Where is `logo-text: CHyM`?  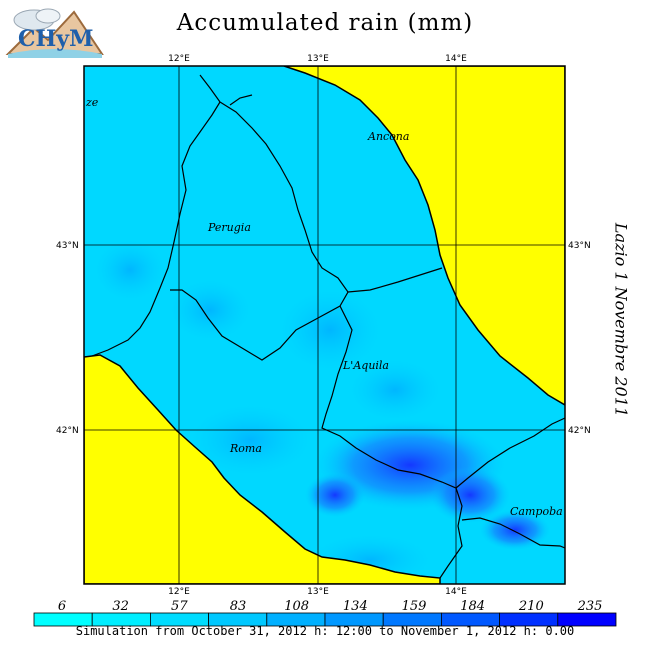 logo-text: CHyM is located at coordinates (55, 39).